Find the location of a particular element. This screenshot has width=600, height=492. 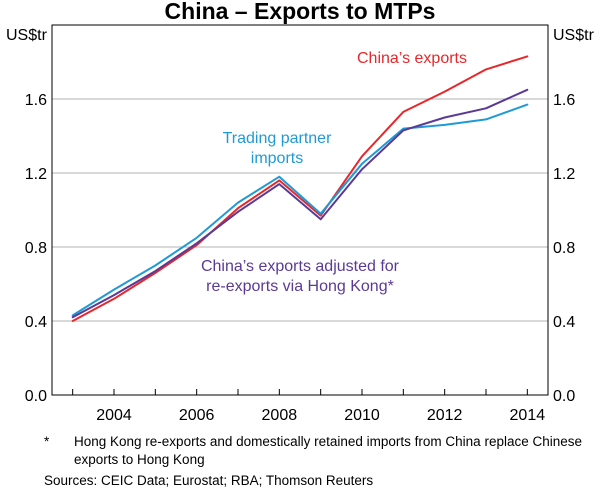

right-y-tick-labels: 0.0 0.4 0.8 1.2 1.6 is located at coordinates (564, 248).